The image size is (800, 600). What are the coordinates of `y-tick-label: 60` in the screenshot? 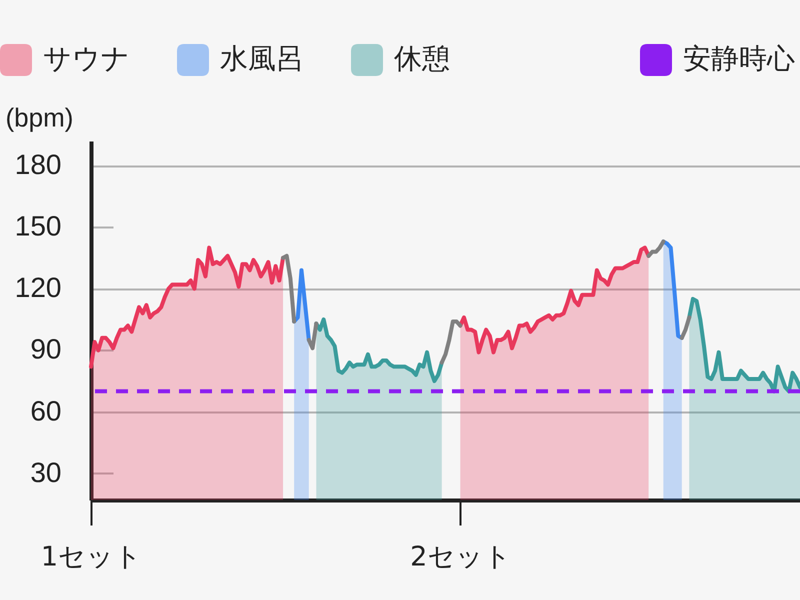 It's located at (46, 410).